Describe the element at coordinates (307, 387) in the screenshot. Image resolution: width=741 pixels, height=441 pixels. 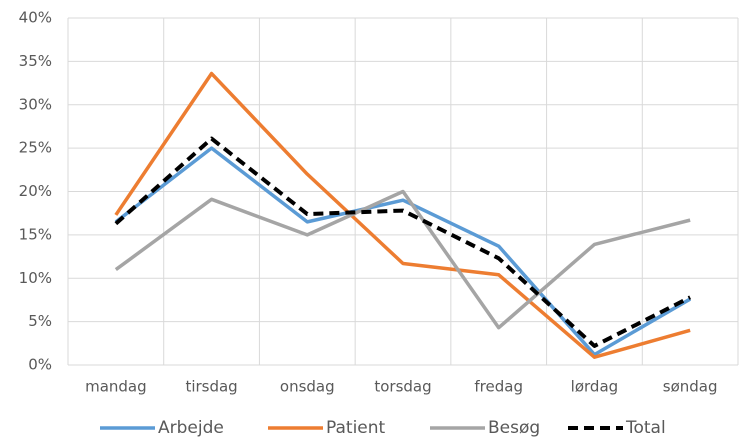
I see `x-tick-label: onsdag` at that location.